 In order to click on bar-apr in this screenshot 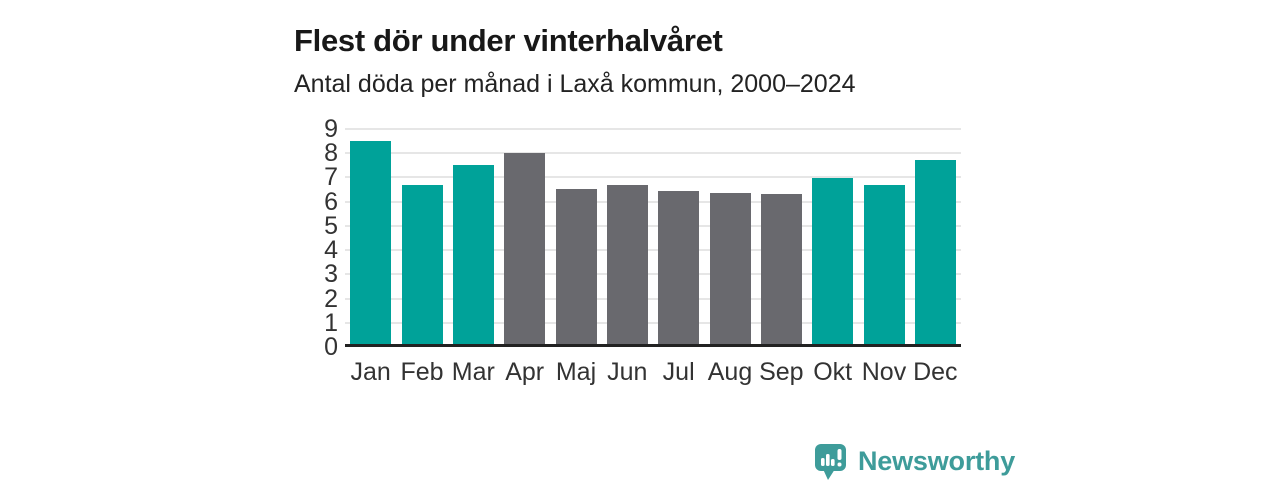, I will do `click(525, 248)`.